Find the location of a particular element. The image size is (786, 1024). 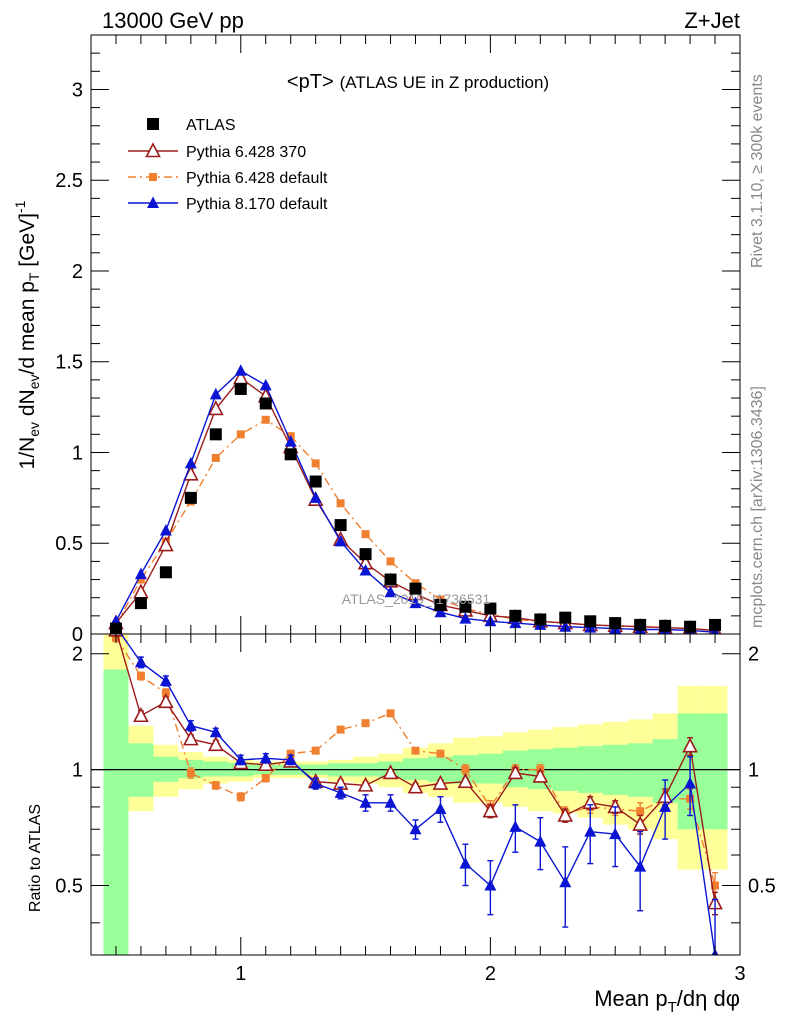

main-y-tick-label: 0 is located at coordinates (77, 635).